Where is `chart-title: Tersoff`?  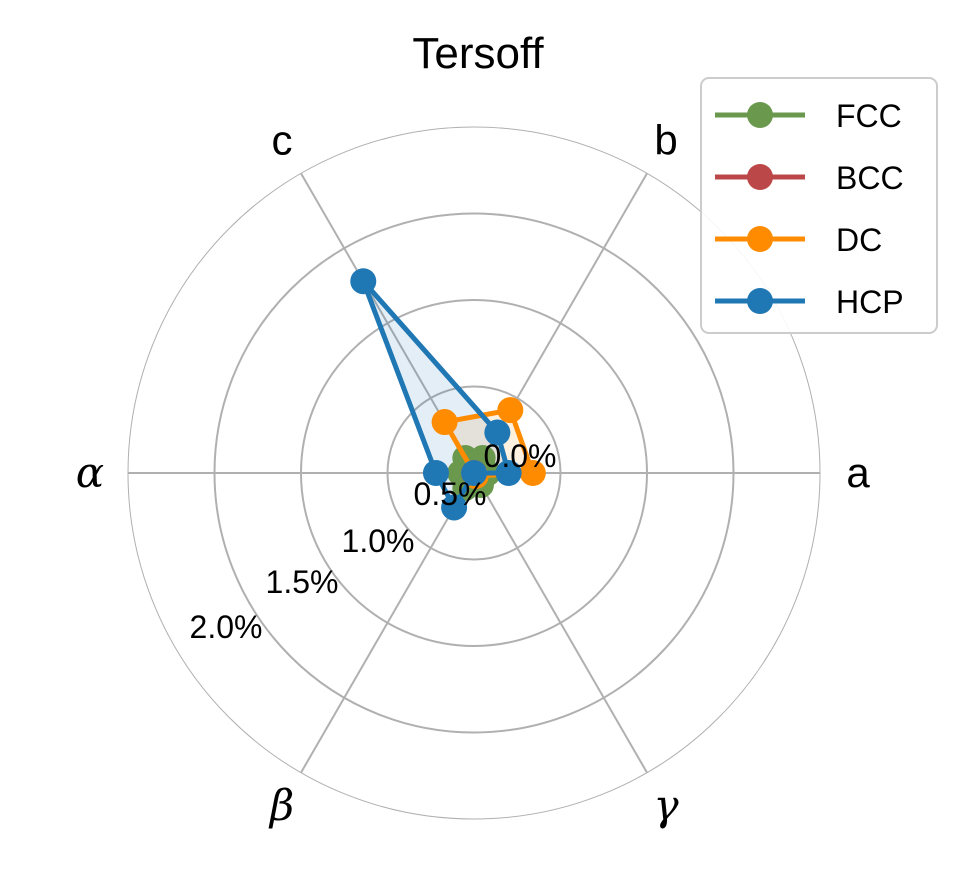
chart-title: Tersoff is located at coordinates (478, 53).